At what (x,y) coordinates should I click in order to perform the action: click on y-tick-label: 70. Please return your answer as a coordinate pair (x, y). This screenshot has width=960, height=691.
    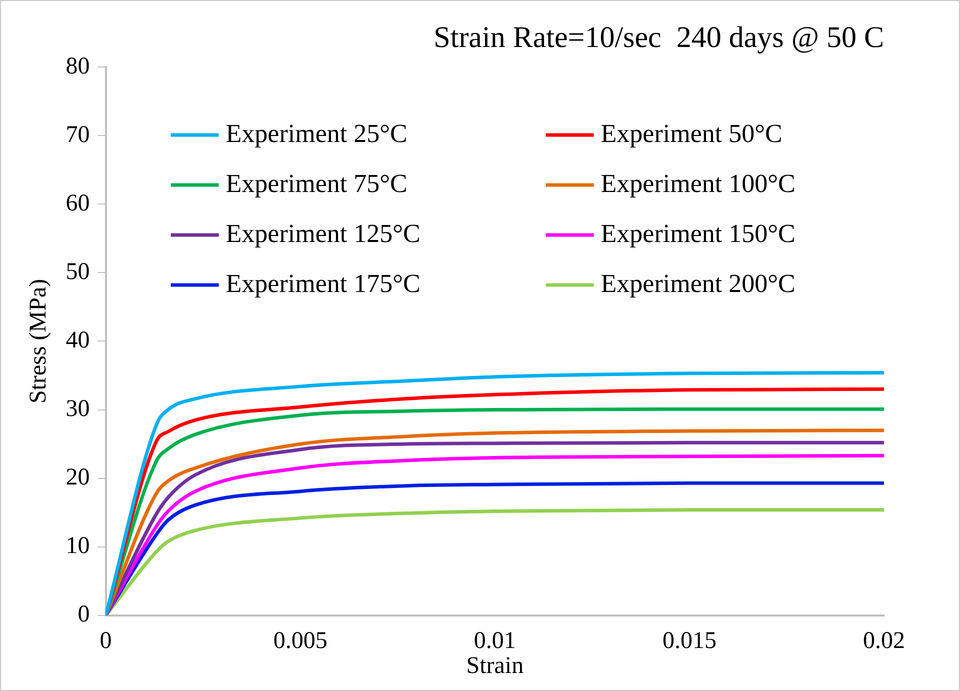
    Looking at the image, I should click on (78, 135).